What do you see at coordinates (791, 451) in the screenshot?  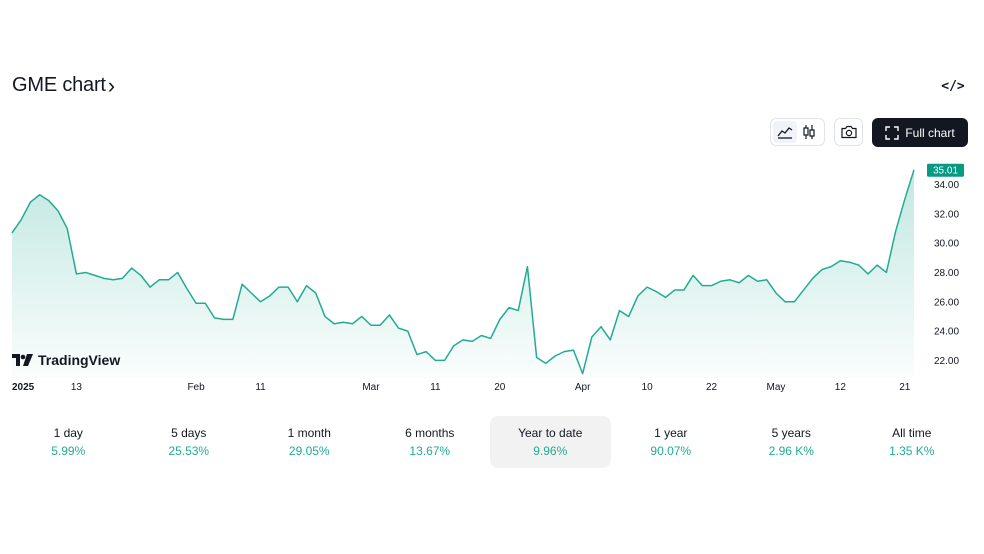 I see `period-change: 2.96 K%` at bounding box center [791, 451].